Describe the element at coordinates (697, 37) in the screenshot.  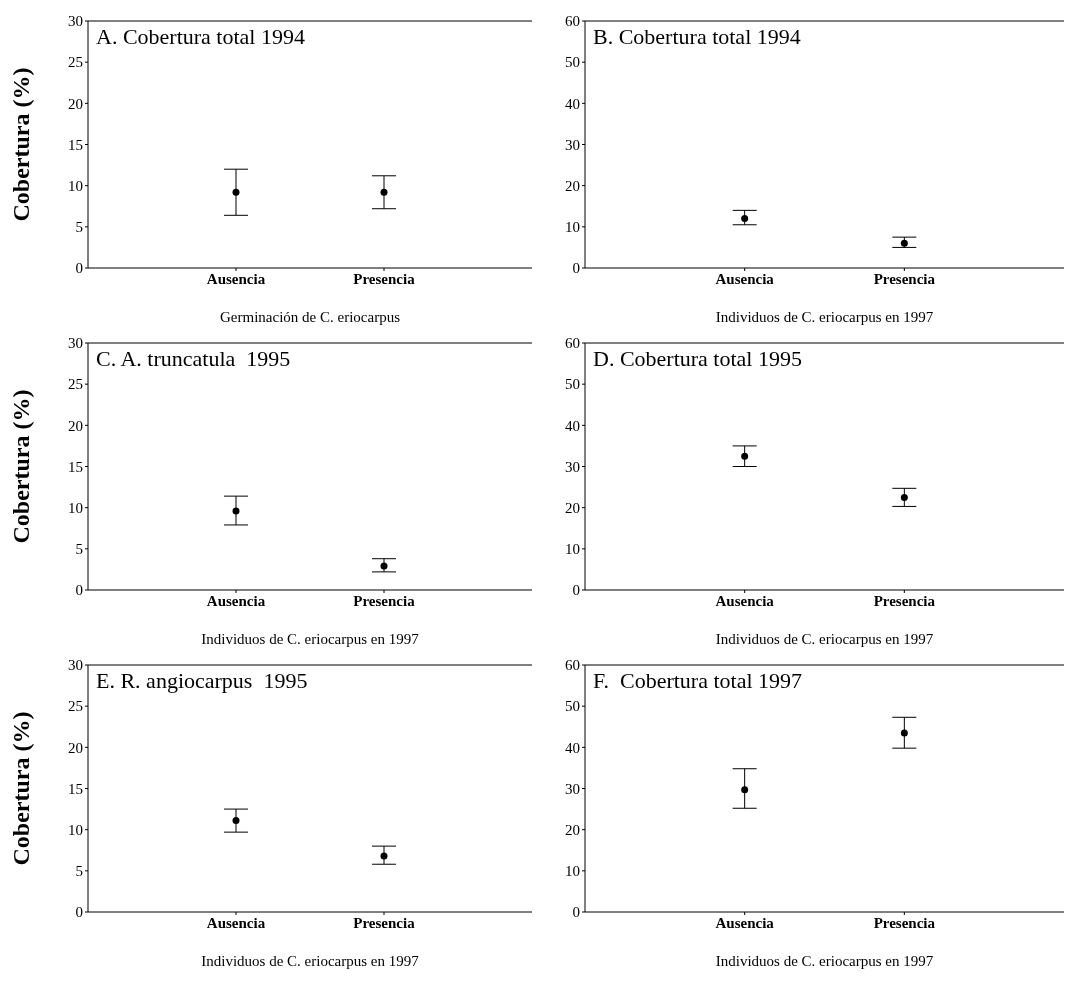
I see `chart-title: B. Cobertura total 1994` at that location.